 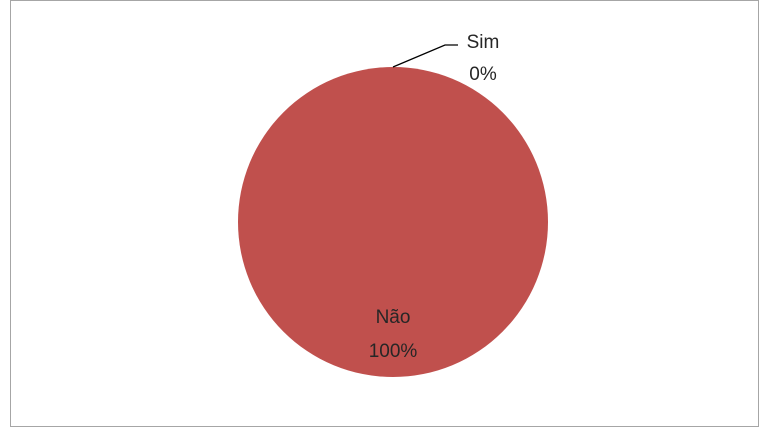 I want to click on slice-label-sim: Sim, so click(x=483, y=42).